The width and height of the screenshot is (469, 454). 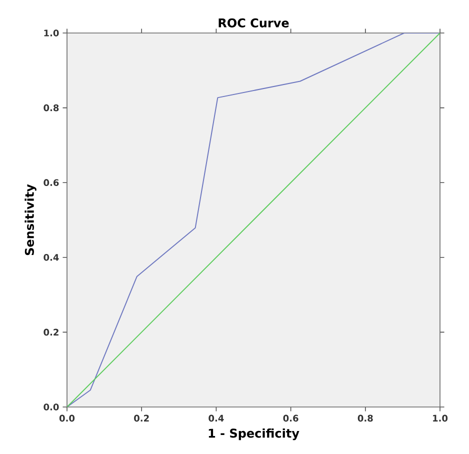 What do you see at coordinates (253, 23) in the screenshot?
I see `chart-title: ROC Curve` at bounding box center [253, 23].